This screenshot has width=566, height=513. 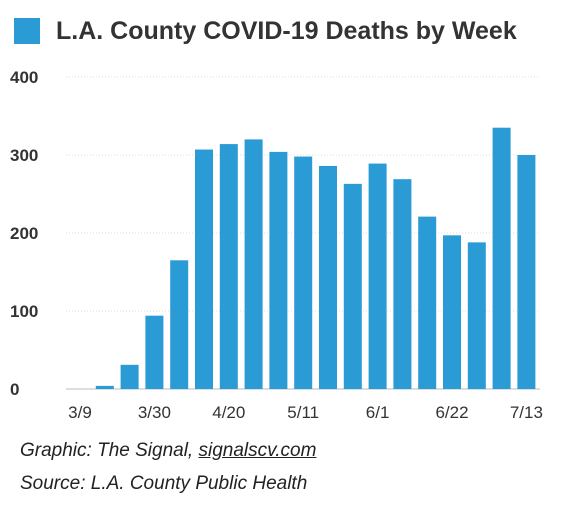 I want to click on x-tick-label: 3/9, so click(x=80, y=412).